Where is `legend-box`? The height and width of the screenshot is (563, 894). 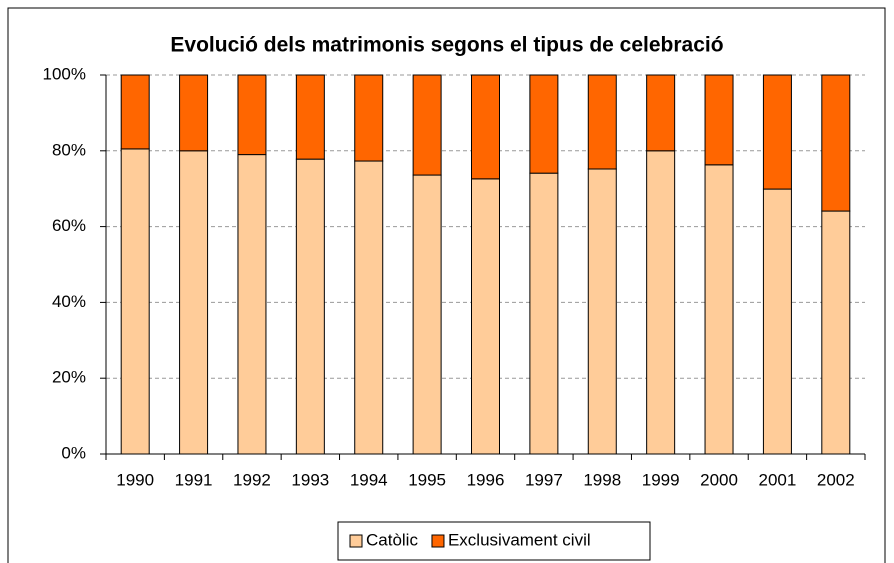 legend-box is located at coordinates (494, 541).